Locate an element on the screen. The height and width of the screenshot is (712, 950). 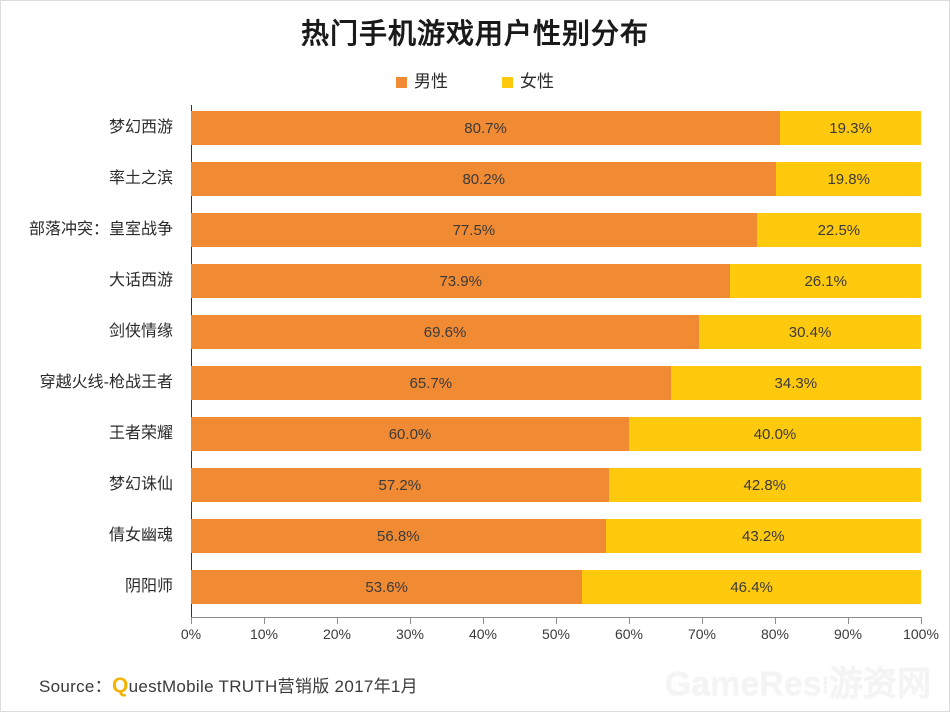
x-axis-tick-label: 100% is located at coordinates (921, 634).